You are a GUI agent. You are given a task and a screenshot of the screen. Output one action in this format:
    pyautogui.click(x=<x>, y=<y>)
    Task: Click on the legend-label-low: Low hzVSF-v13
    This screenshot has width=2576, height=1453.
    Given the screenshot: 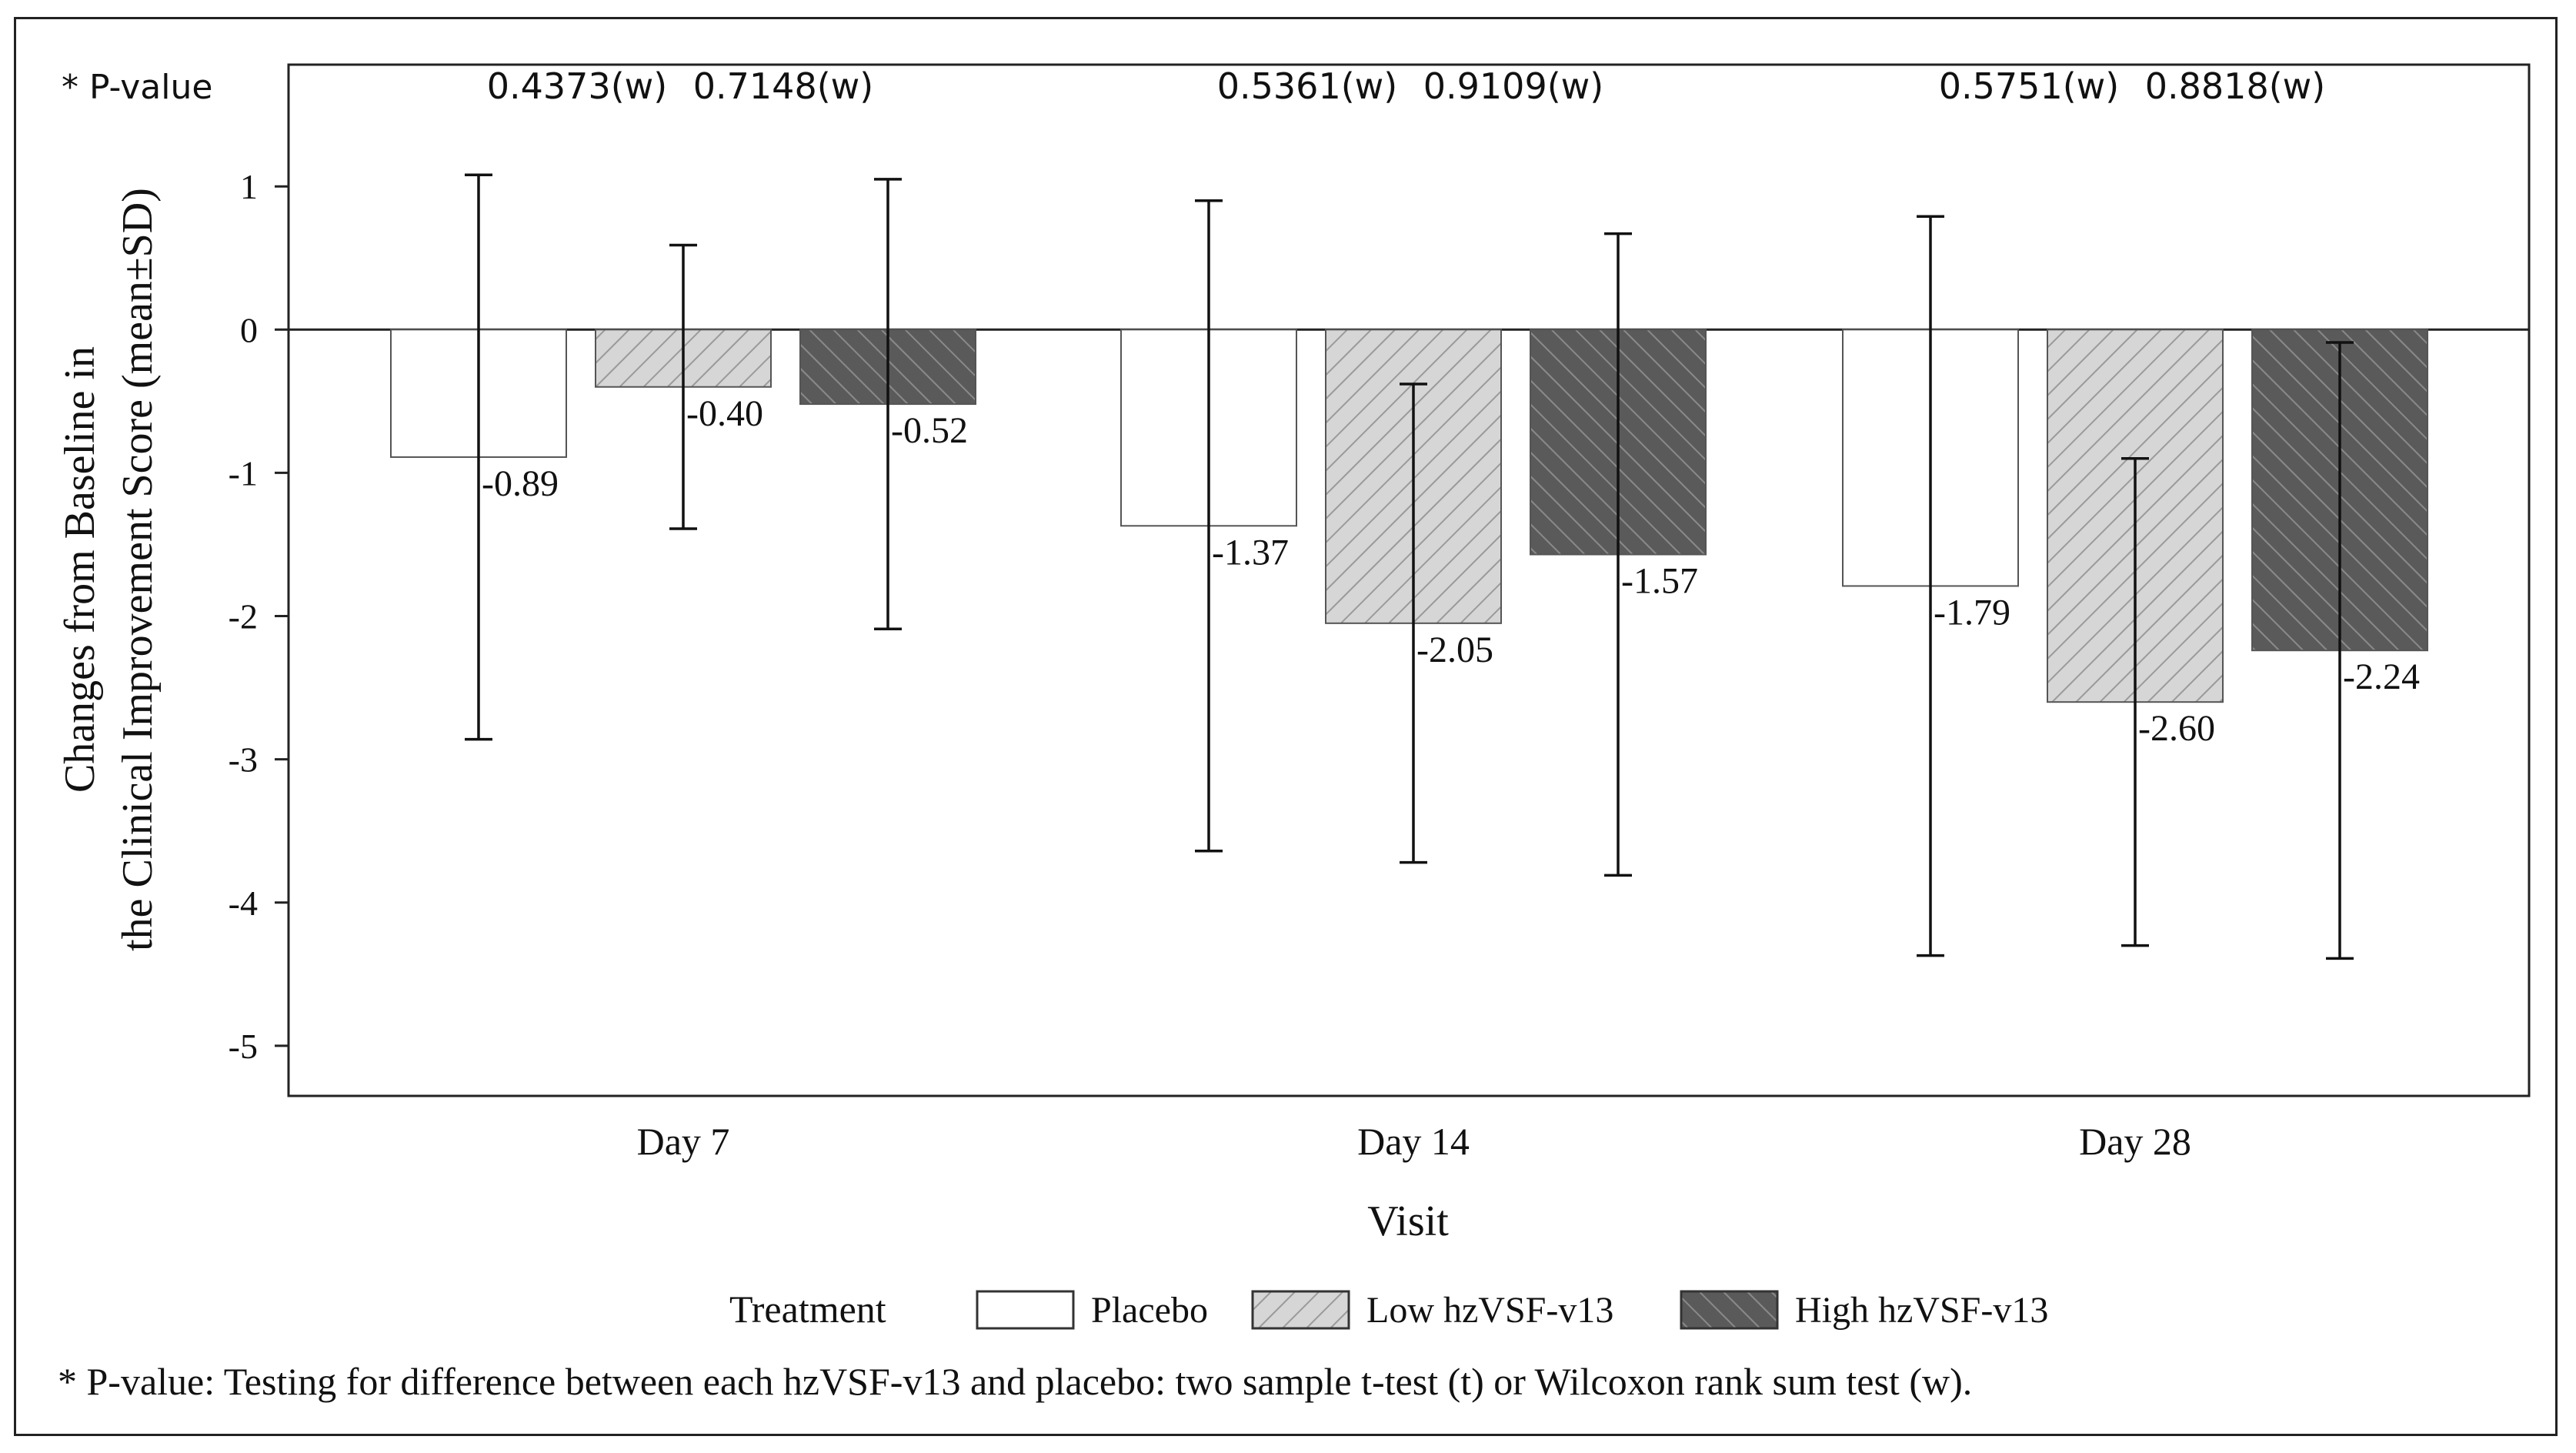 What is the action you would take?
    pyautogui.click(x=1490, y=1310)
    